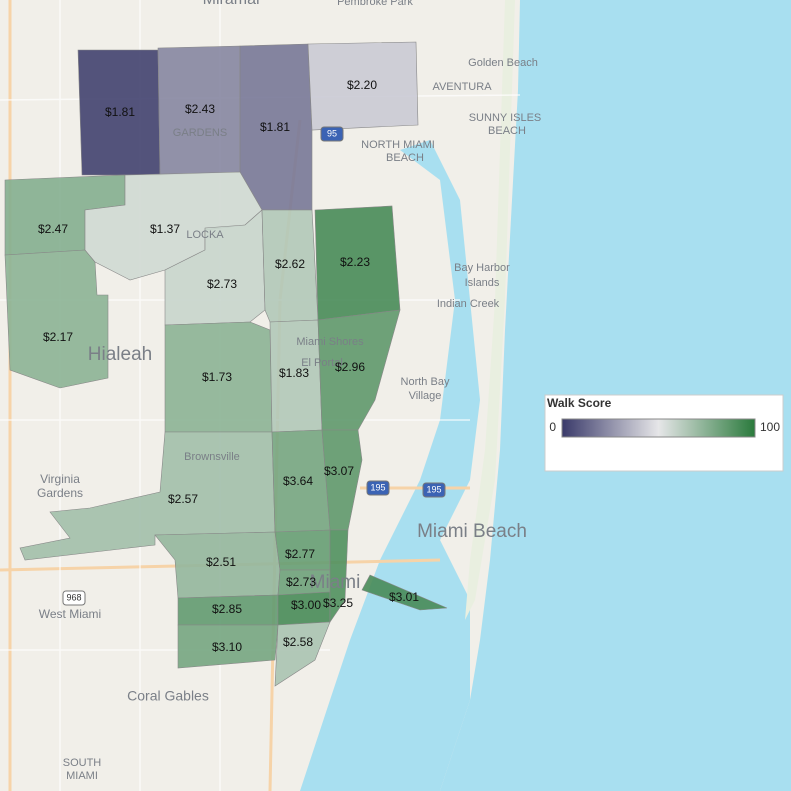 The image size is (791, 791). I want to click on place-label: Village, so click(425, 396).